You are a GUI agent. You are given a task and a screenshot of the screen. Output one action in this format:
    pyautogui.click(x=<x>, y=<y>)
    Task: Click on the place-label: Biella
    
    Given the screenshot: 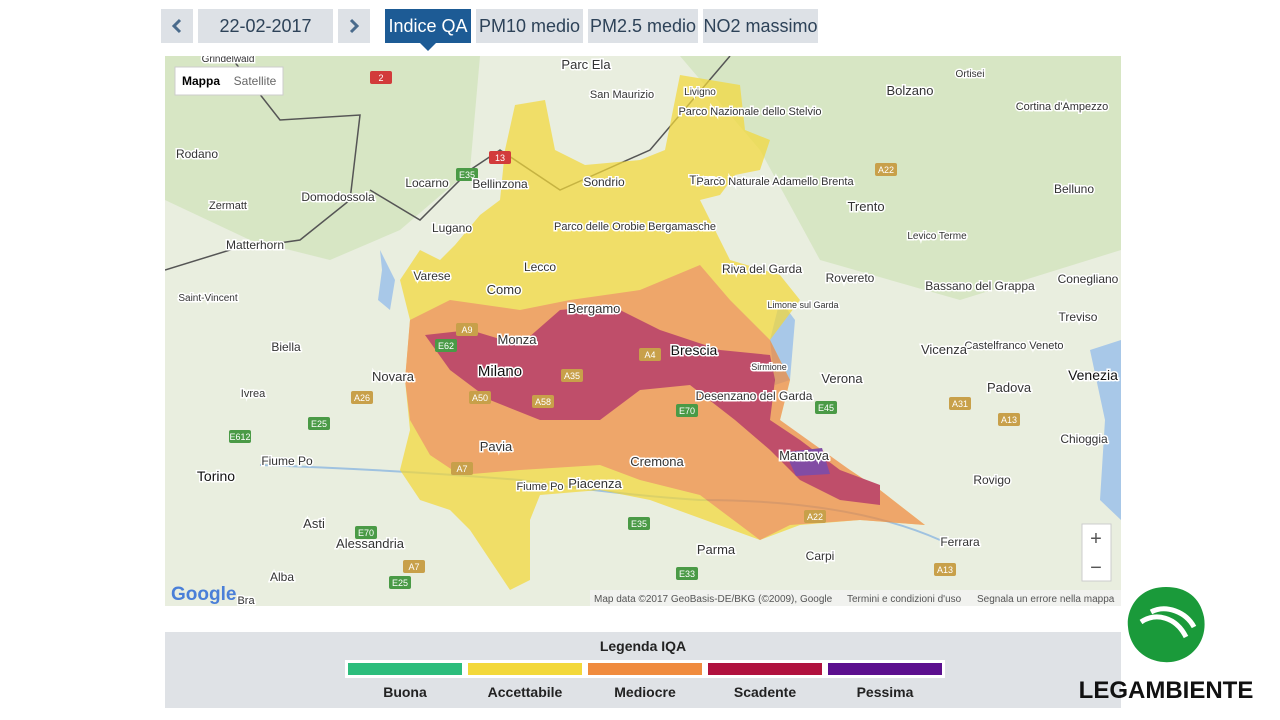 What is the action you would take?
    pyautogui.click(x=286, y=347)
    